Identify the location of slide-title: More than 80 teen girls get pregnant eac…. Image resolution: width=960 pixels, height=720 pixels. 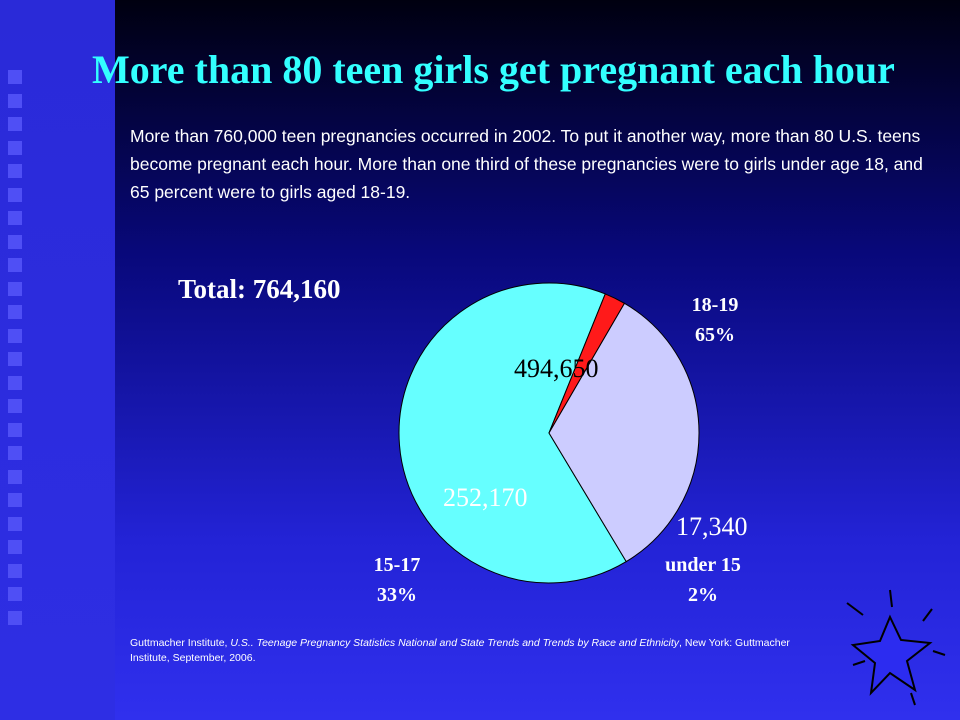
(493, 69).